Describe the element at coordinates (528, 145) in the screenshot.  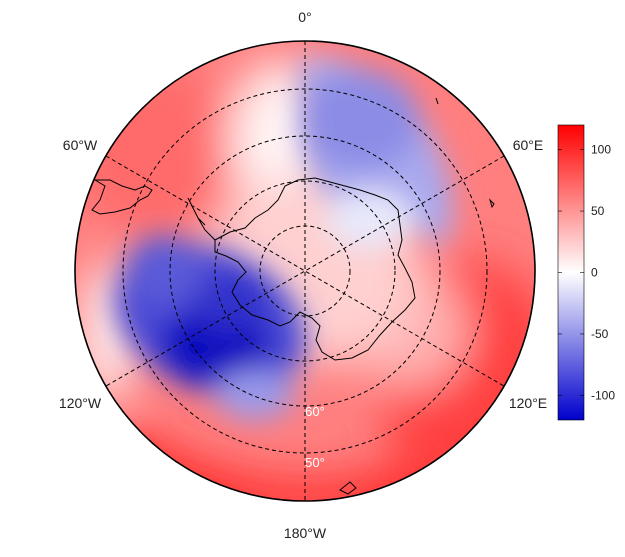
I see `lon-label-upper-right: 60°E` at that location.